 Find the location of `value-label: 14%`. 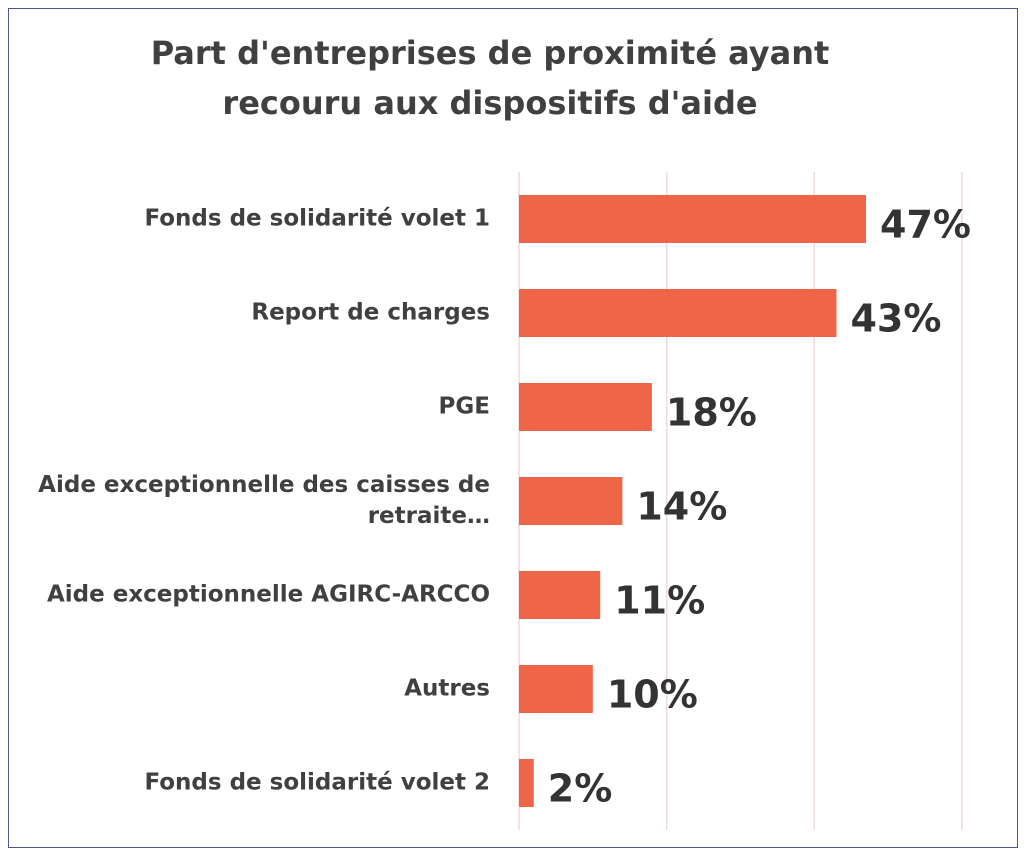

value-label: 14% is located at coordinates (681, 507).